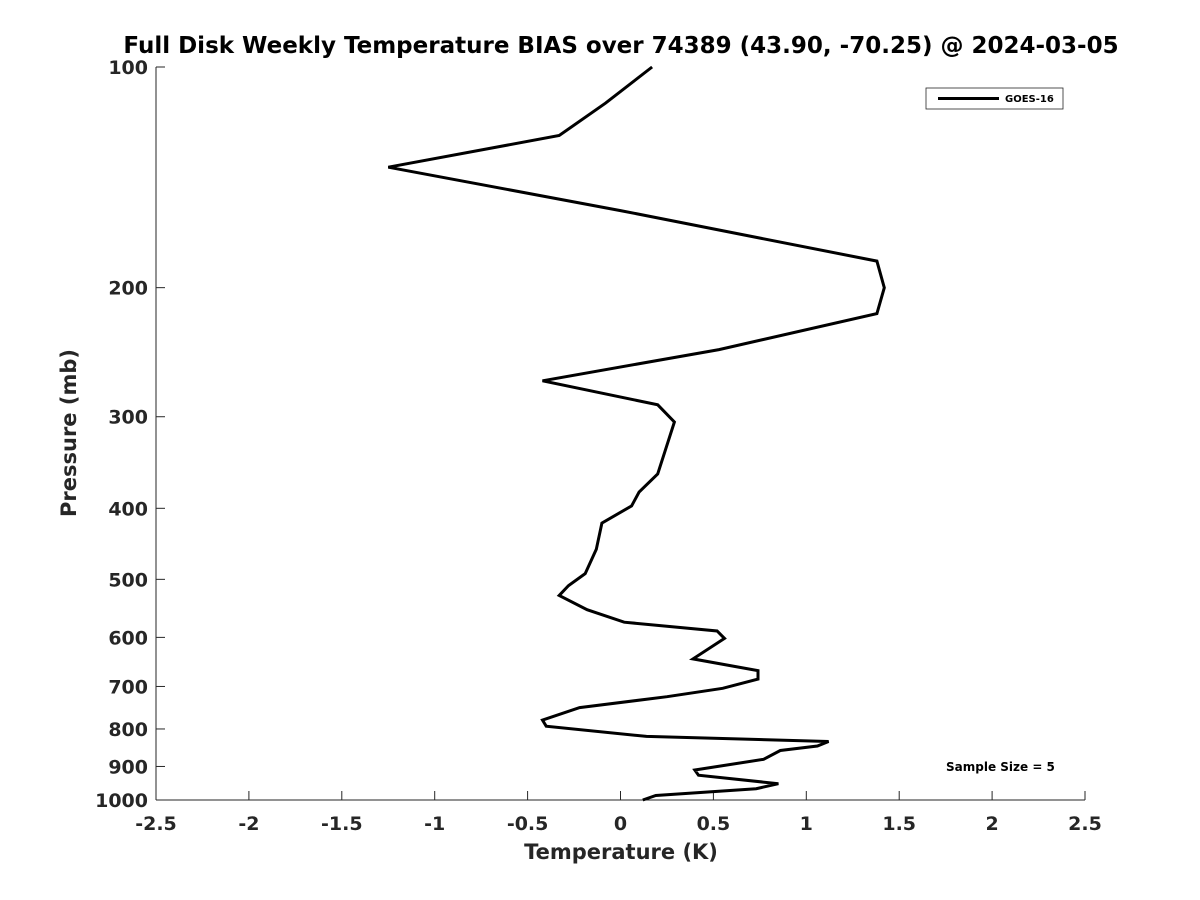 The image size is (1200, 900). What do you see at coordinates (620, 824) in the screenshot?
I see `x-tick-label: 0` at bounding box center [620, 824].